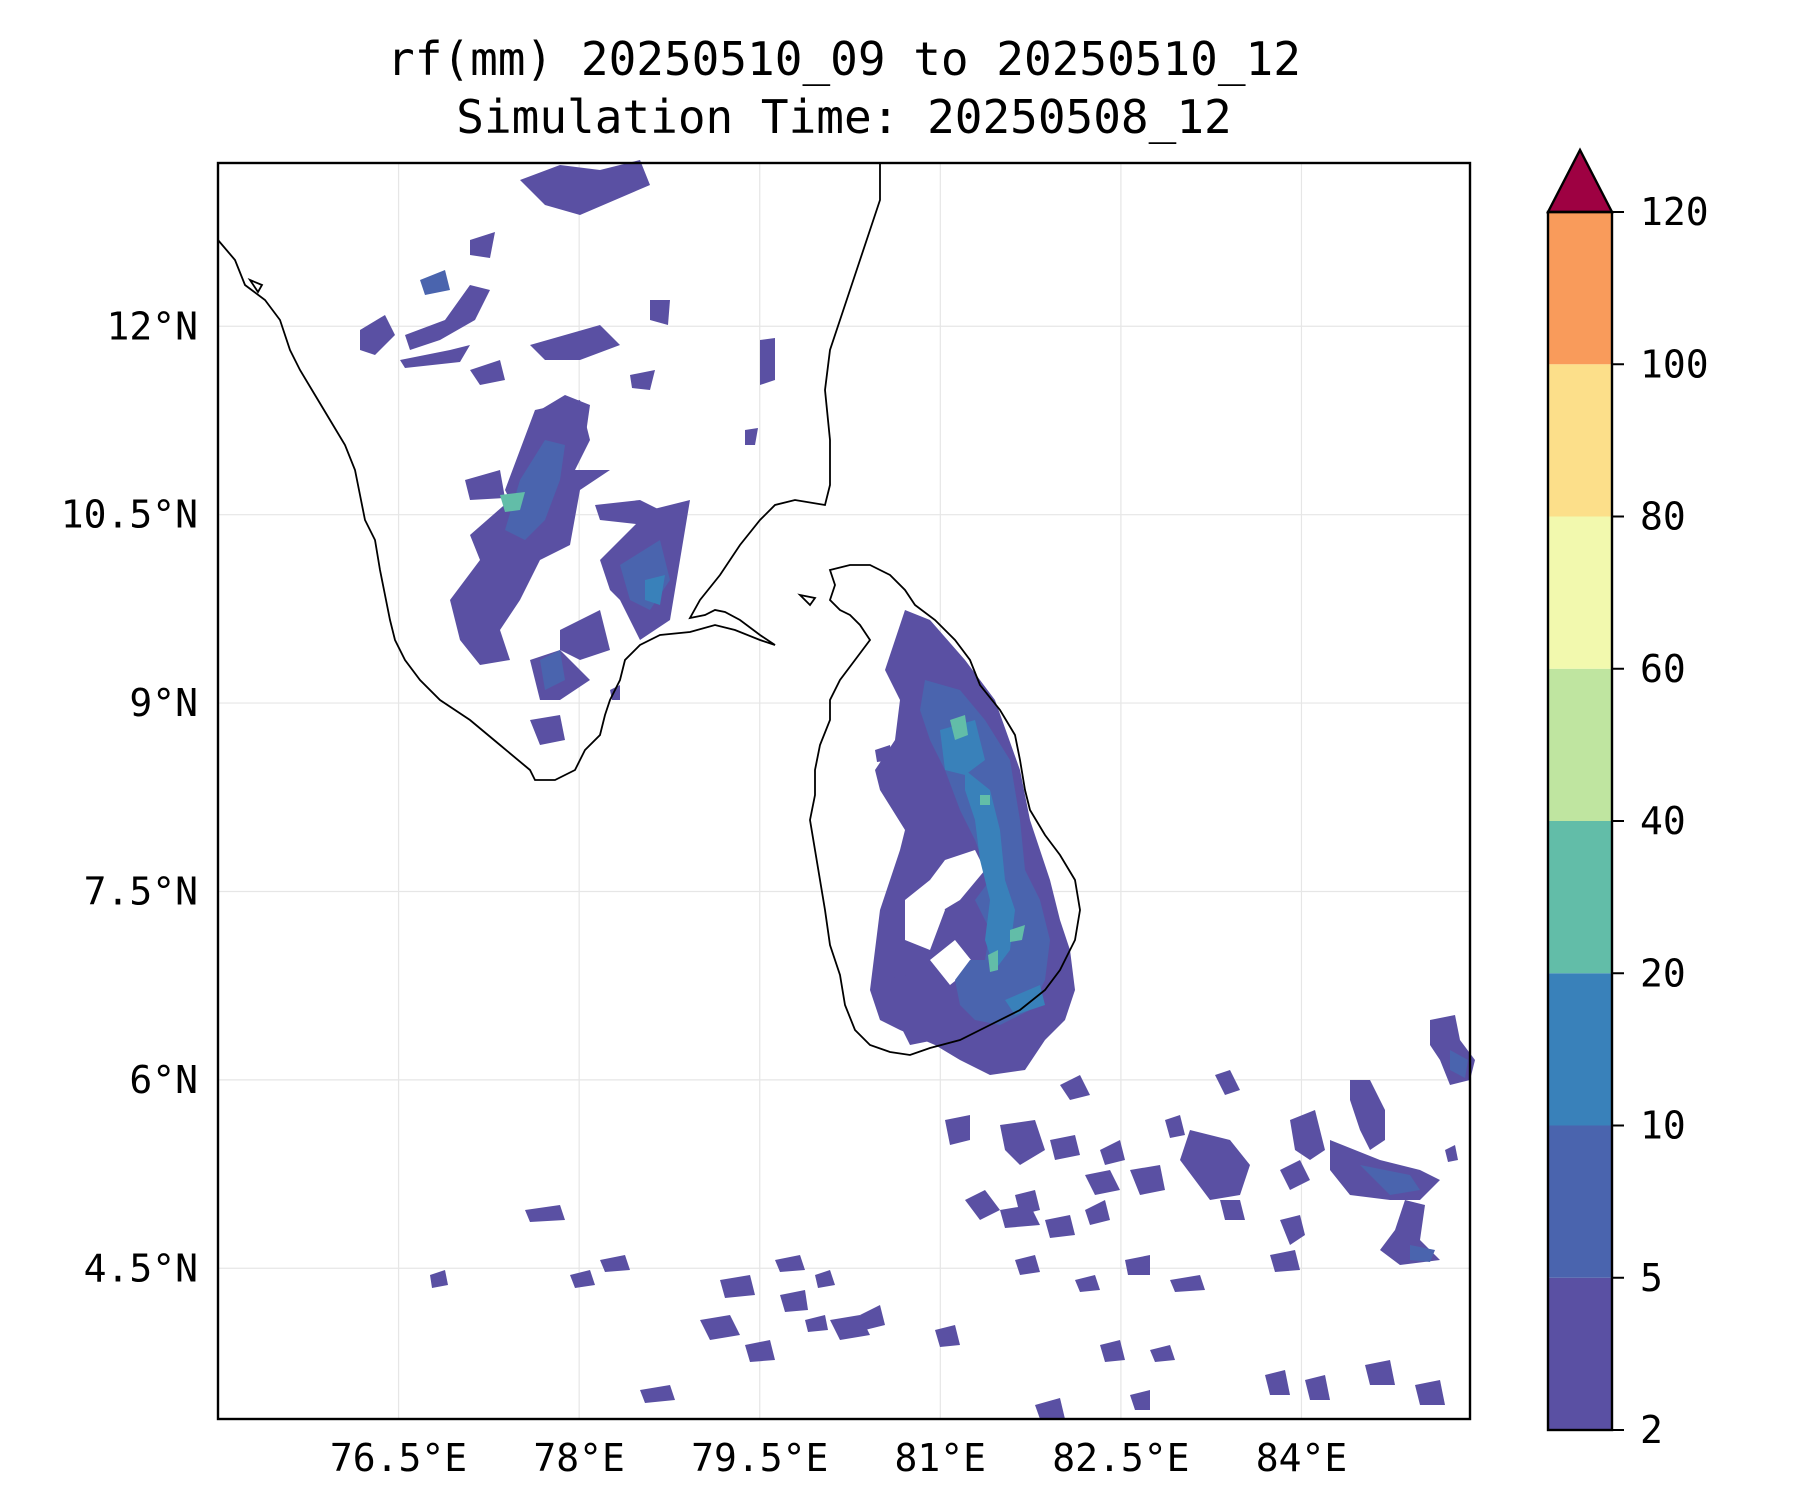 This screenshot has width=1800, height=1500. I want to click on rain-hole, so click(925, 915).